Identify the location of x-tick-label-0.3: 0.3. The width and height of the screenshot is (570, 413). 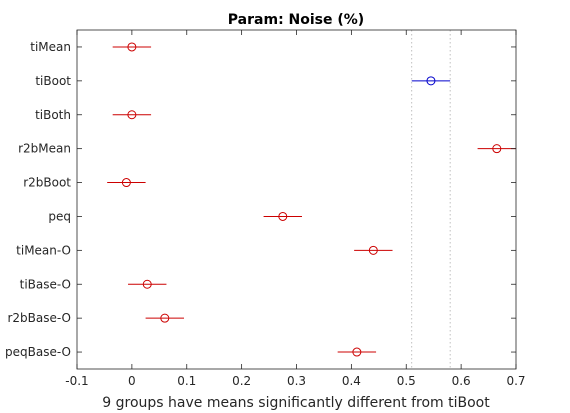
(296, 381).